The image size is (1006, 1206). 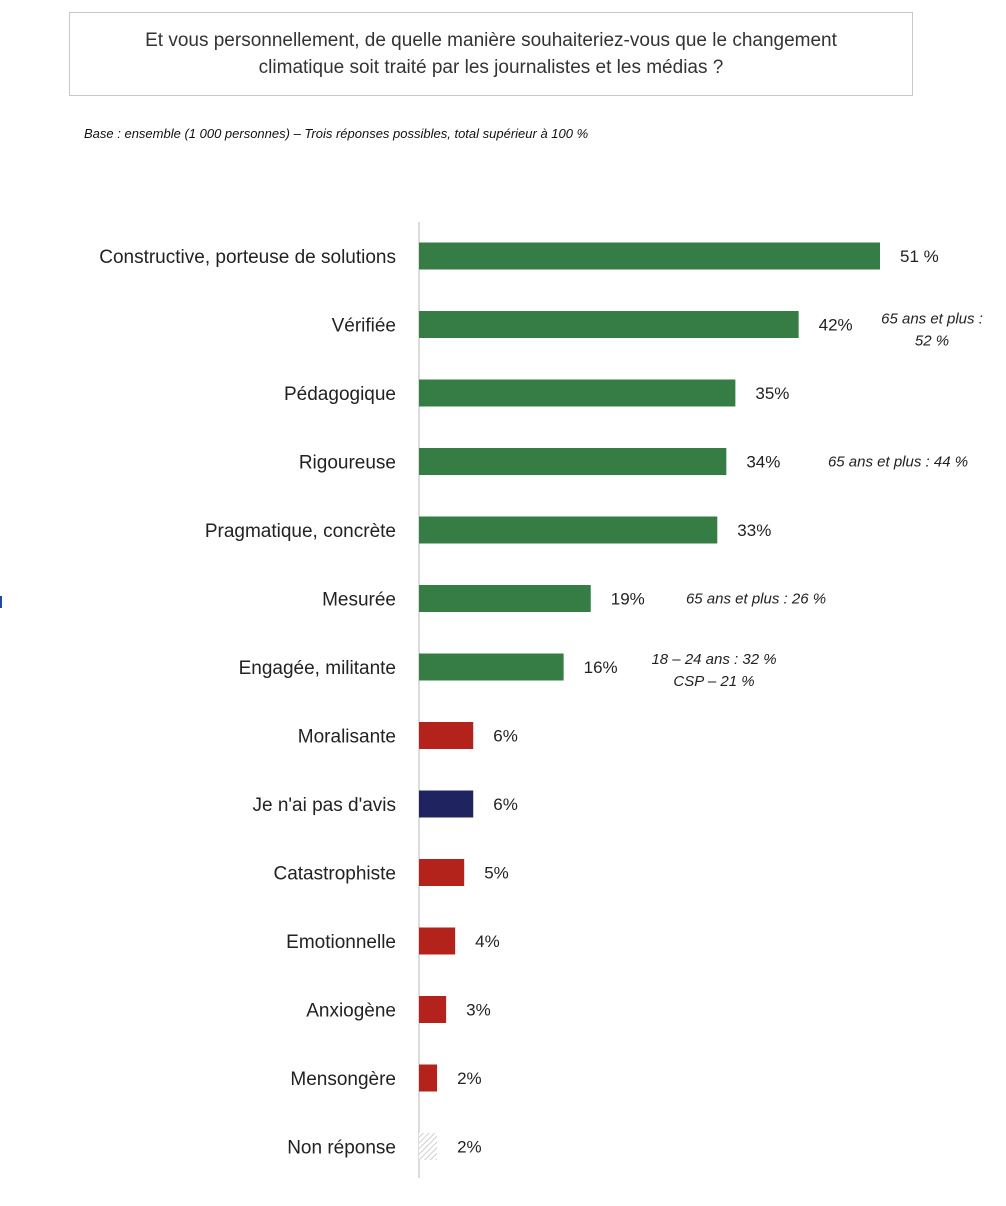 What do you see at coordinates (772, 393) in the screenshot?
I see `value-label: 35%` at bounding box center [772, 393].